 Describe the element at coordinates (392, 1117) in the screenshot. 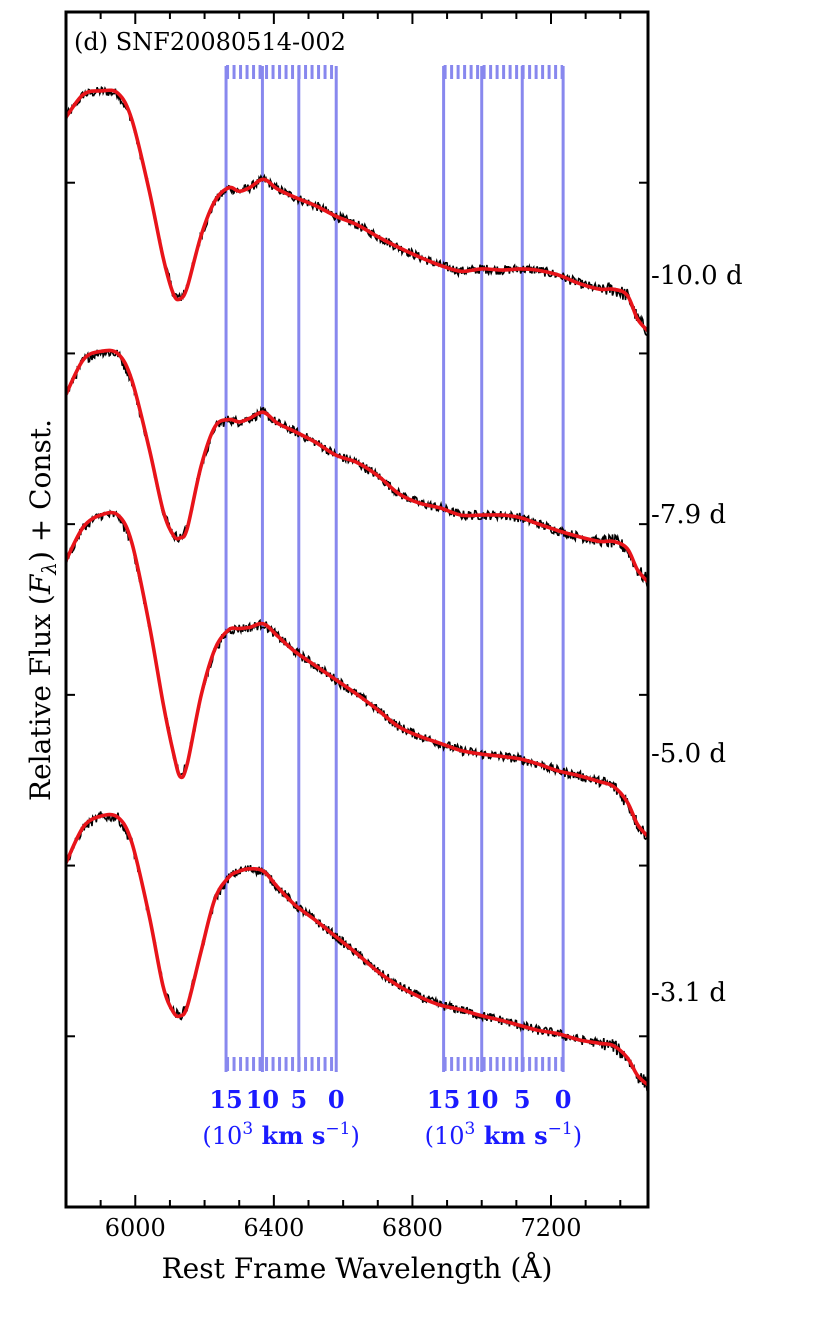

I see `velocity-labels: 15 10 5 0(103 km s−1)15 10 5 0(103 km s−1)` at that location.